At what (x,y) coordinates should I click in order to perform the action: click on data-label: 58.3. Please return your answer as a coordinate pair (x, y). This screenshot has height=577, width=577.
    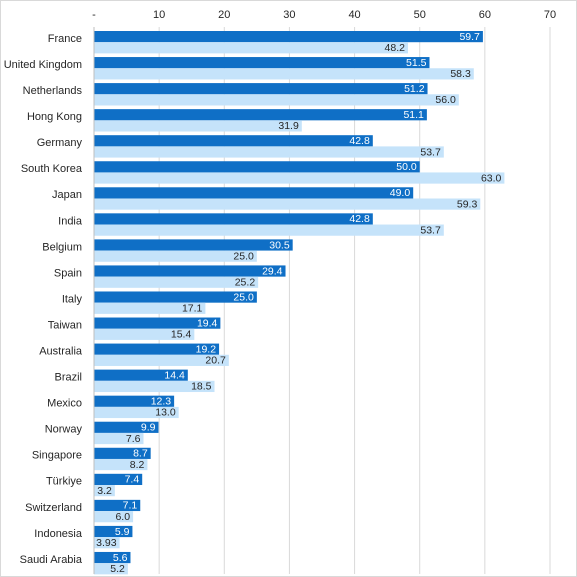
    Looking at the image, I should click on (460, 74).